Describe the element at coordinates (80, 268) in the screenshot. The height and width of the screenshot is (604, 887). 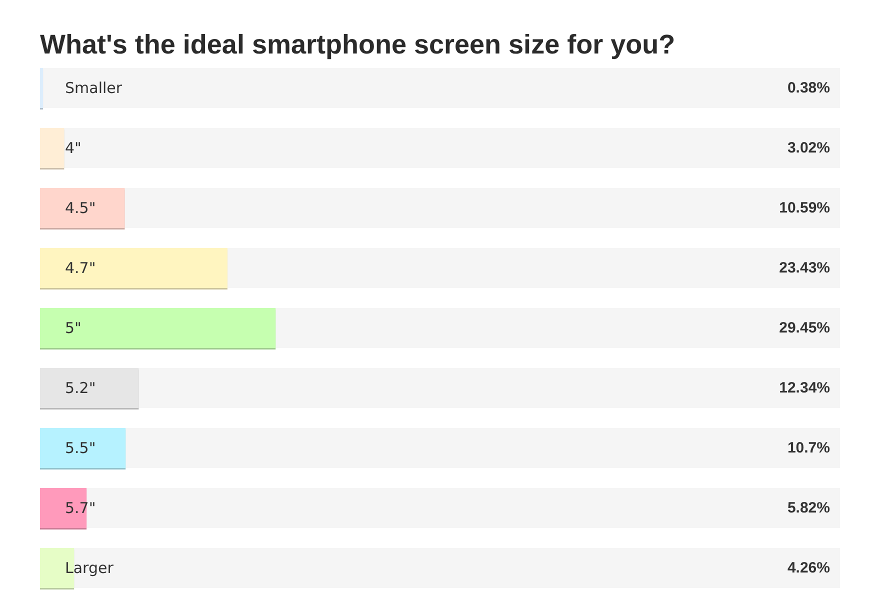
I see `y-tick-label: 4.7"` at that location.